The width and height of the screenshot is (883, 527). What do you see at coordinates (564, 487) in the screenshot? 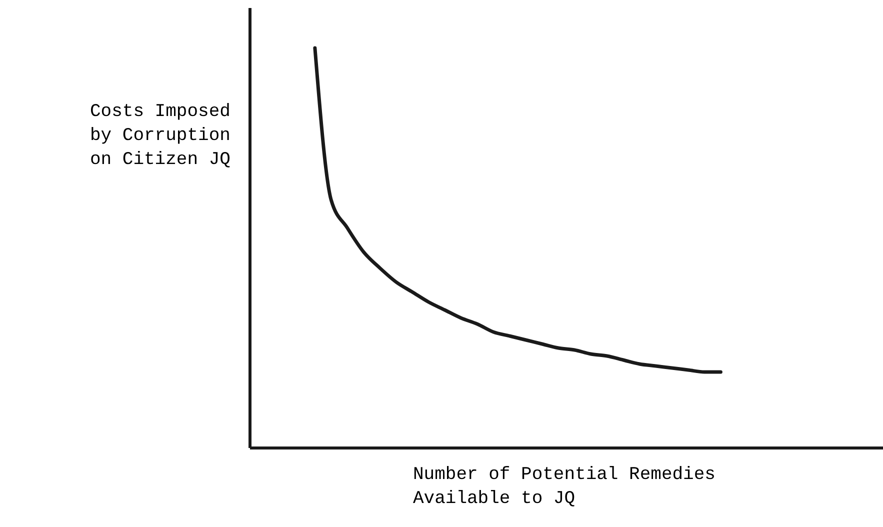
I see `x-axis-title: Number of Potential Remedies Available to JQ` at bounding box center [564, 487].